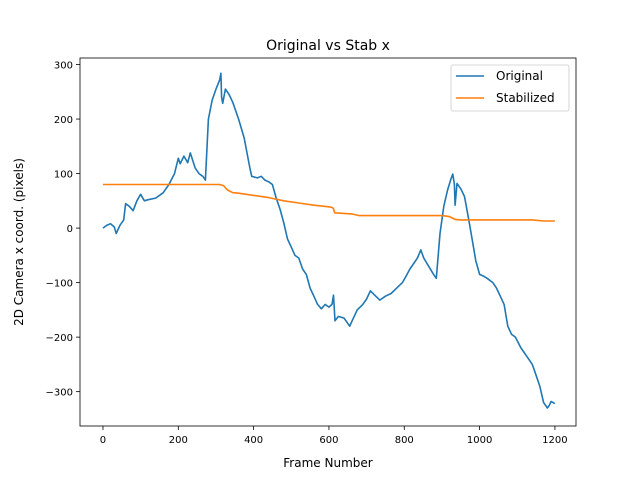 The height and width of the screenshot is (484, 640). Describe the element at coordinates (404, 440) in the screenshot. I see `x-tick-label: 800` at that location.